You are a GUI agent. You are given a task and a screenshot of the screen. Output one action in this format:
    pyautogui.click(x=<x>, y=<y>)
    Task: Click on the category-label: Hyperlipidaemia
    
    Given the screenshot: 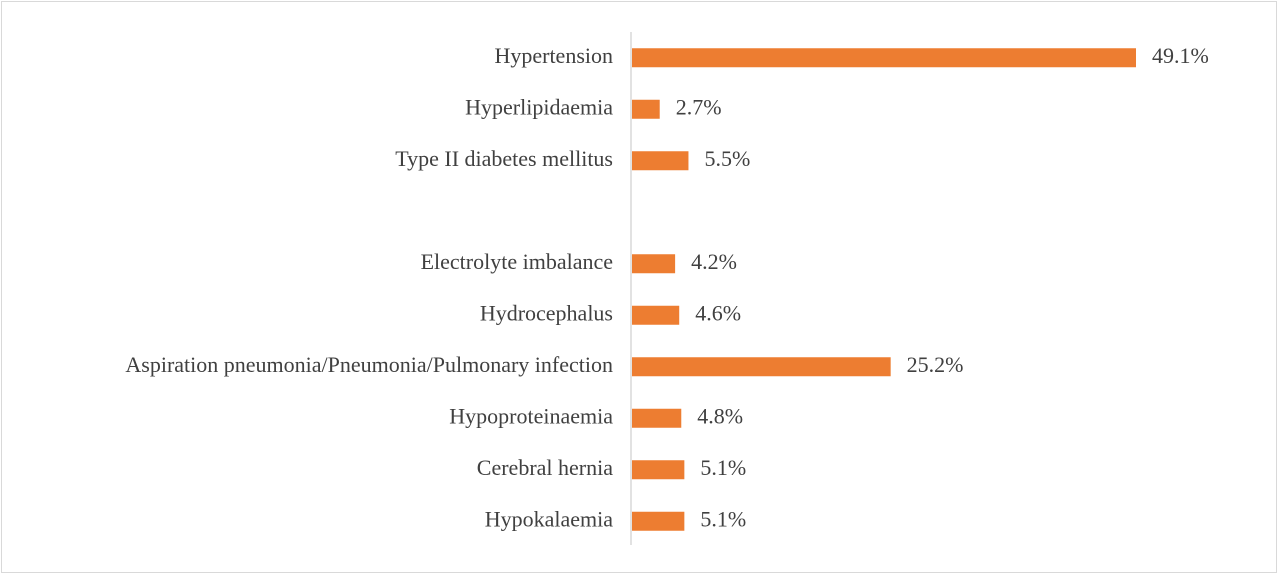 What is the action you would take?
    pyautogui.click(x=539, y=106)
    